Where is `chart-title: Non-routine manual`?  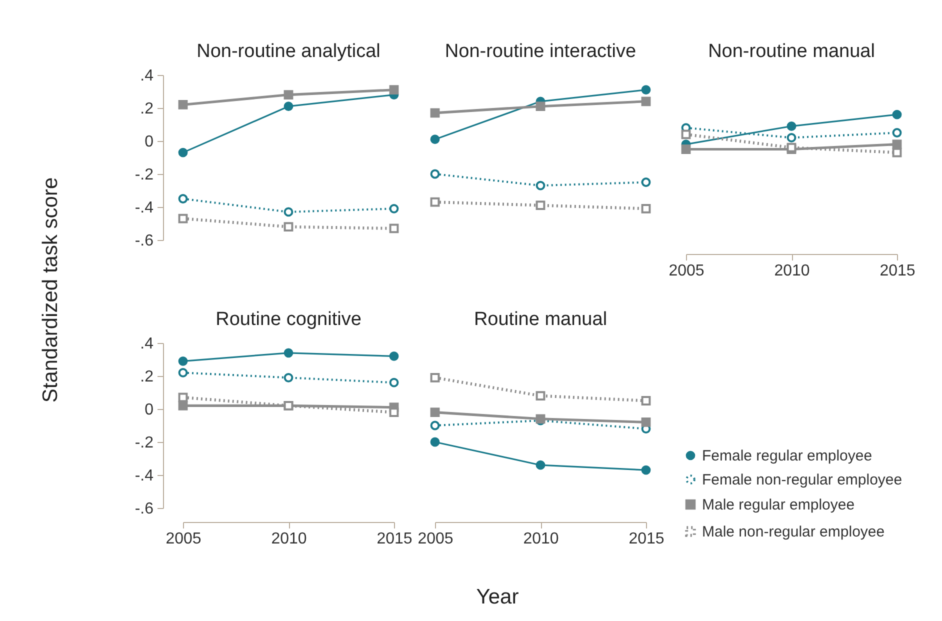
chart-title: Non-routine manual is located at coordinates (791, 51).